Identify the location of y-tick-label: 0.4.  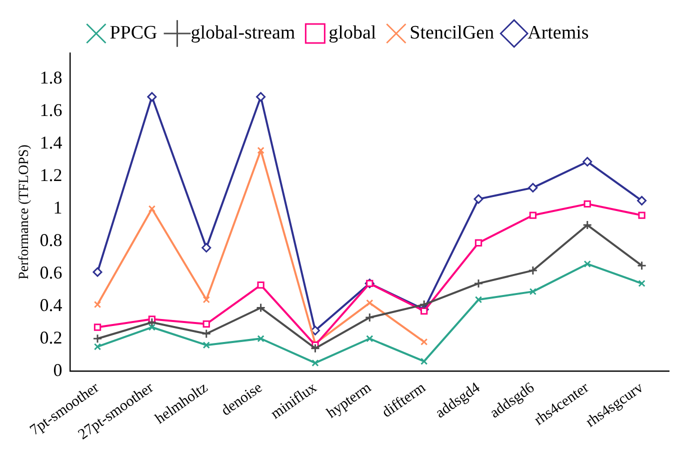
(51, 304).